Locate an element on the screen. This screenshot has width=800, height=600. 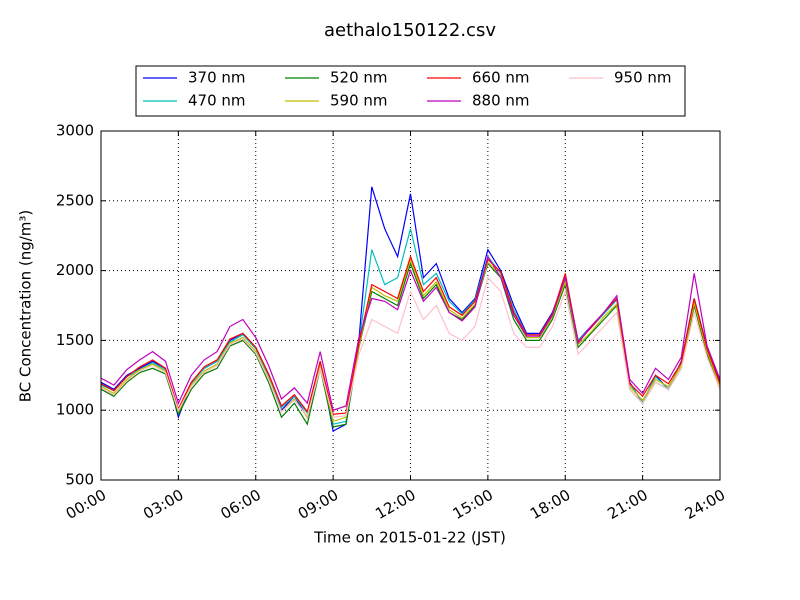
legend-label: 470 nm is located at coordinates (217, 101).